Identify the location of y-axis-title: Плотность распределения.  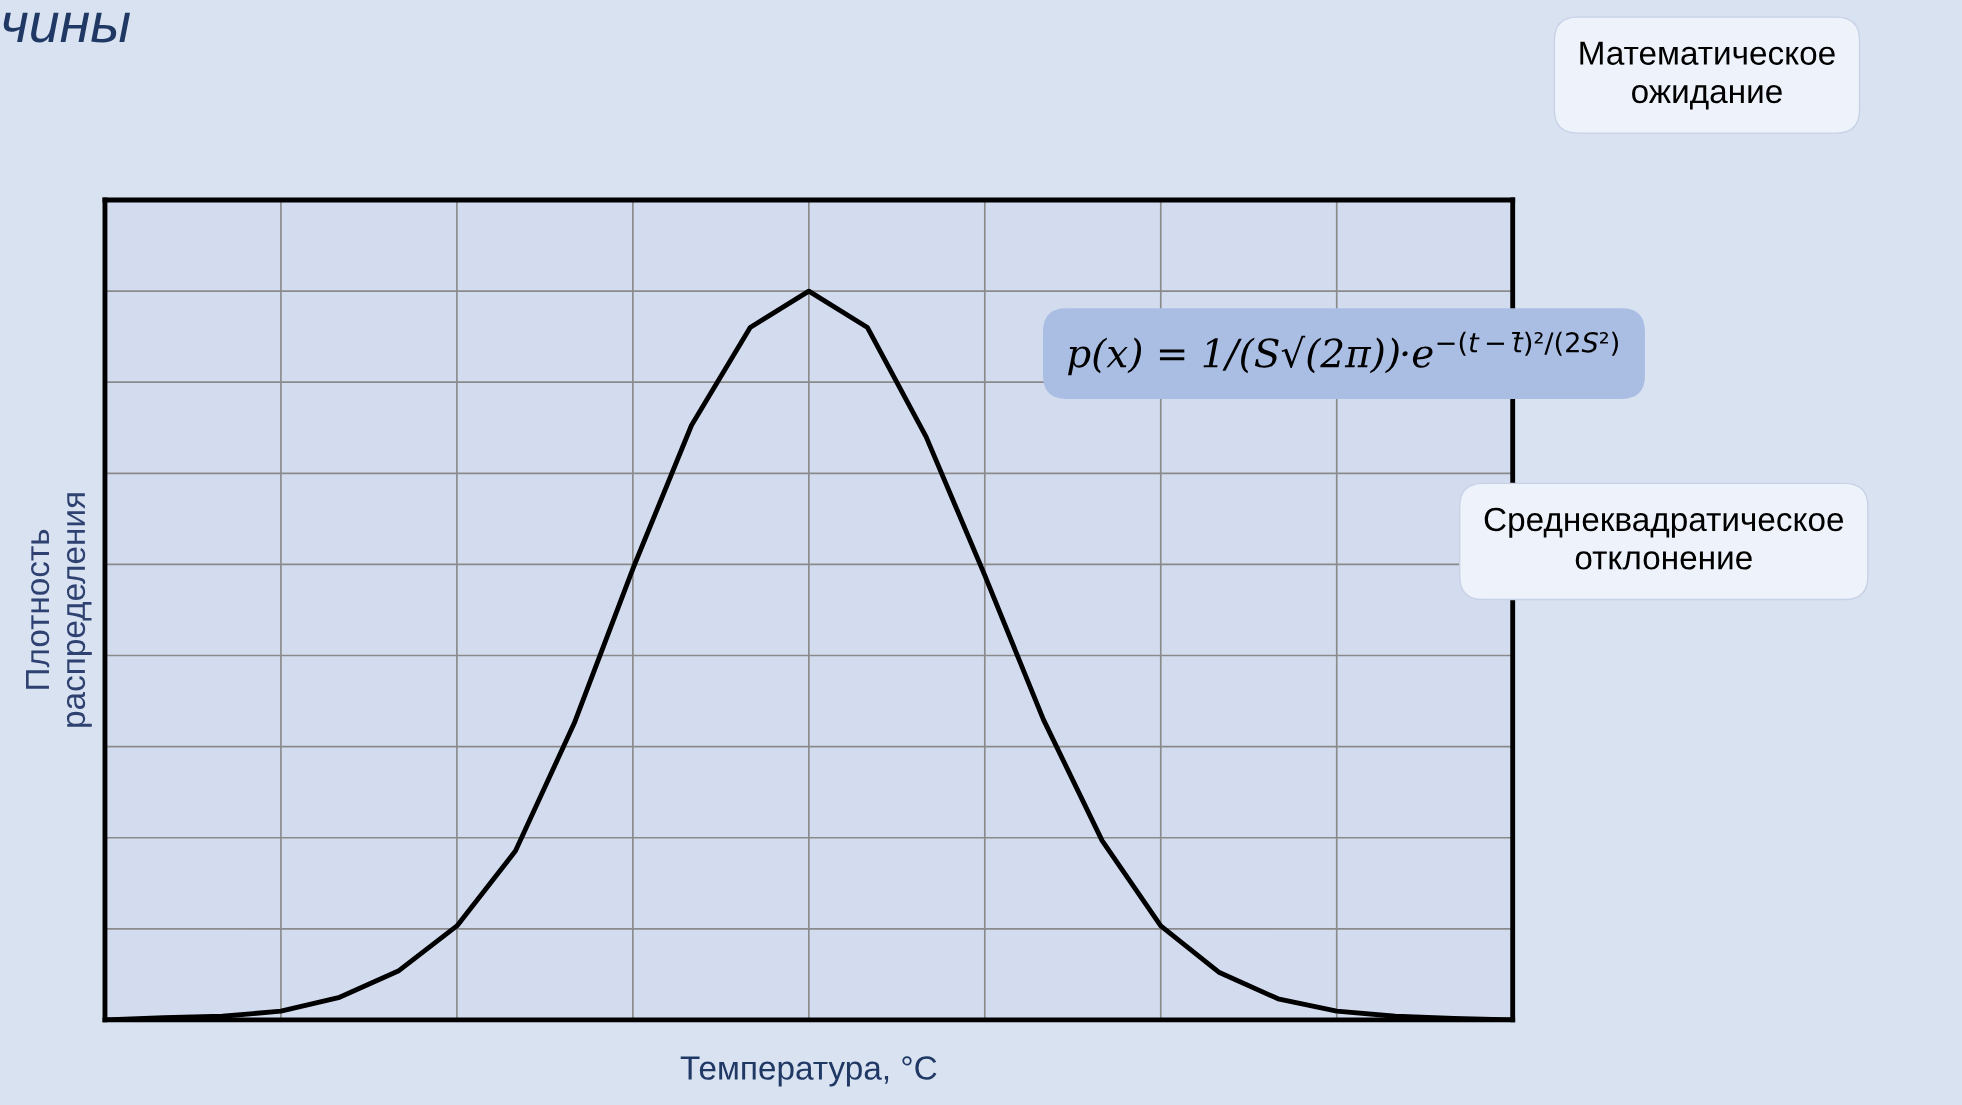
(59, 610).